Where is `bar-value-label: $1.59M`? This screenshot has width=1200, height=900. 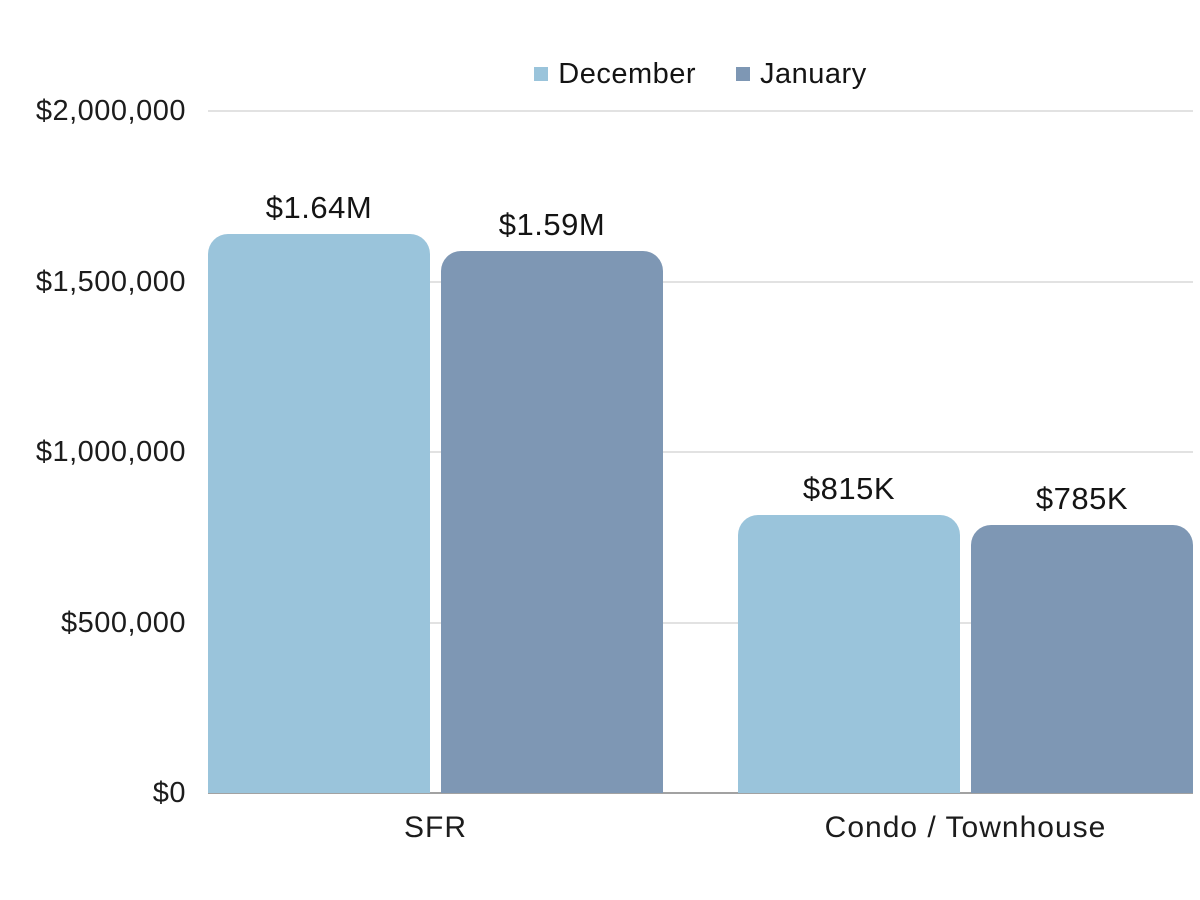
bar-value-label: $1.59M is located at coordinates (552, 224).